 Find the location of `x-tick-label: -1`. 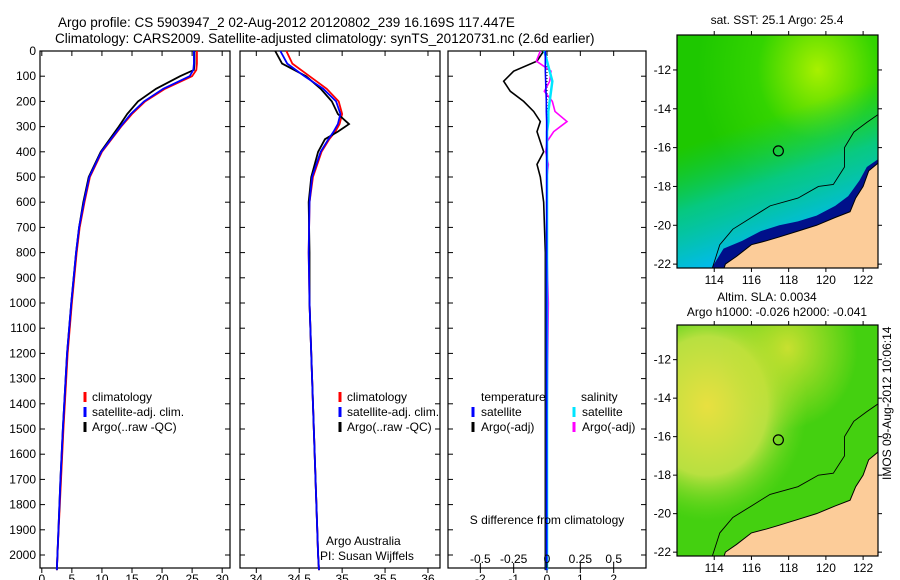

x-tick-label: -1 is located at coordinates (513, 576).